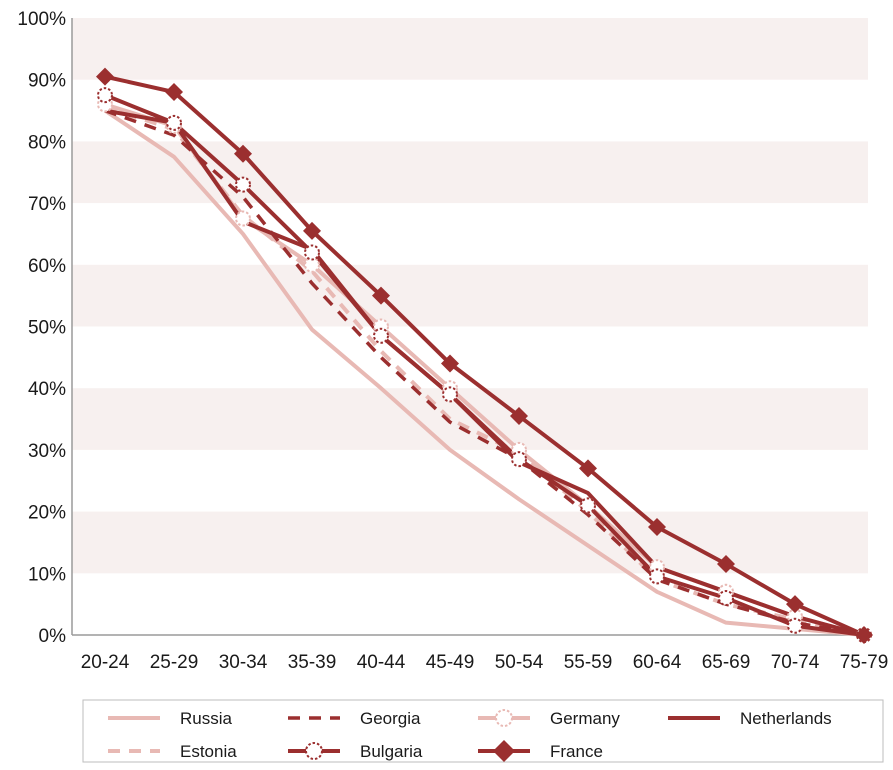 Image resolution: width=893 pixels, height=770 pixels. I want to click on legend-item-russia: Russia, so click(170, 718).